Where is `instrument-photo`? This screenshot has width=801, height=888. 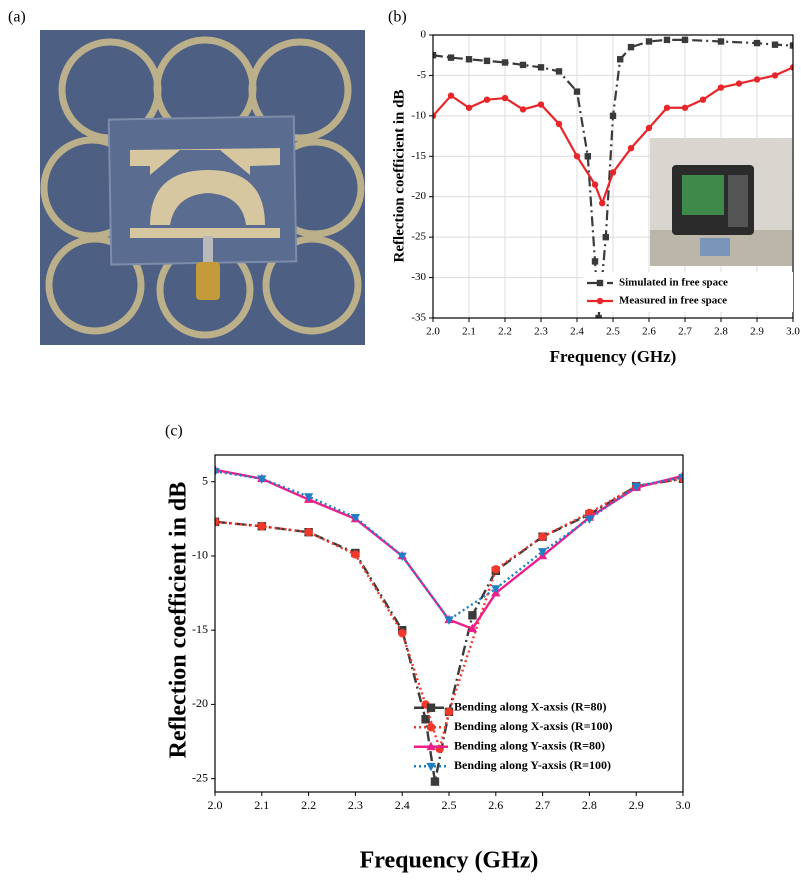
instrument-photo is located at coordinates (721, 202).